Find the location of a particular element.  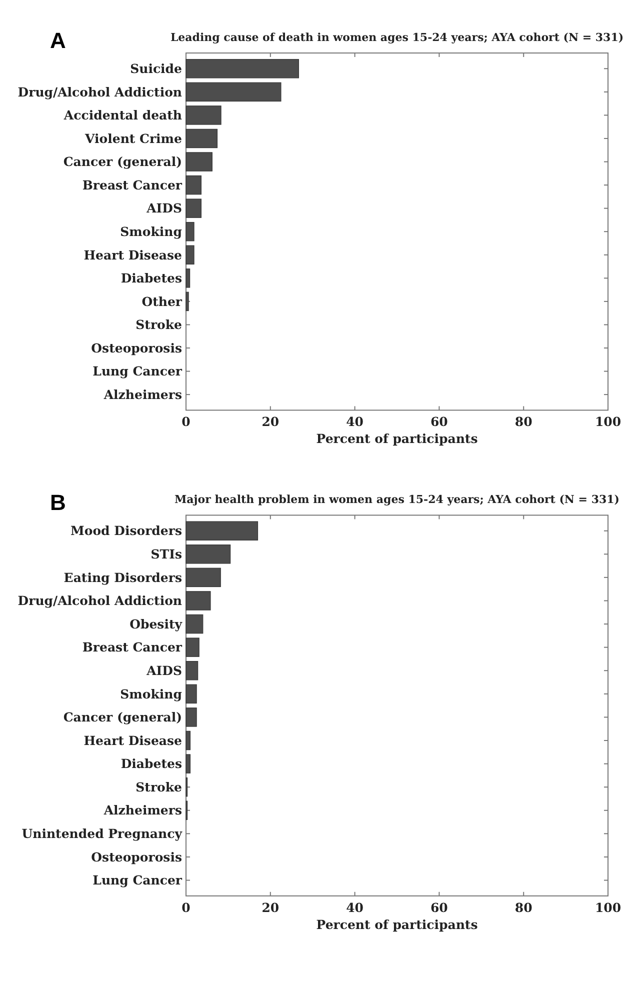

text: A is located at coordinates (58, 40).